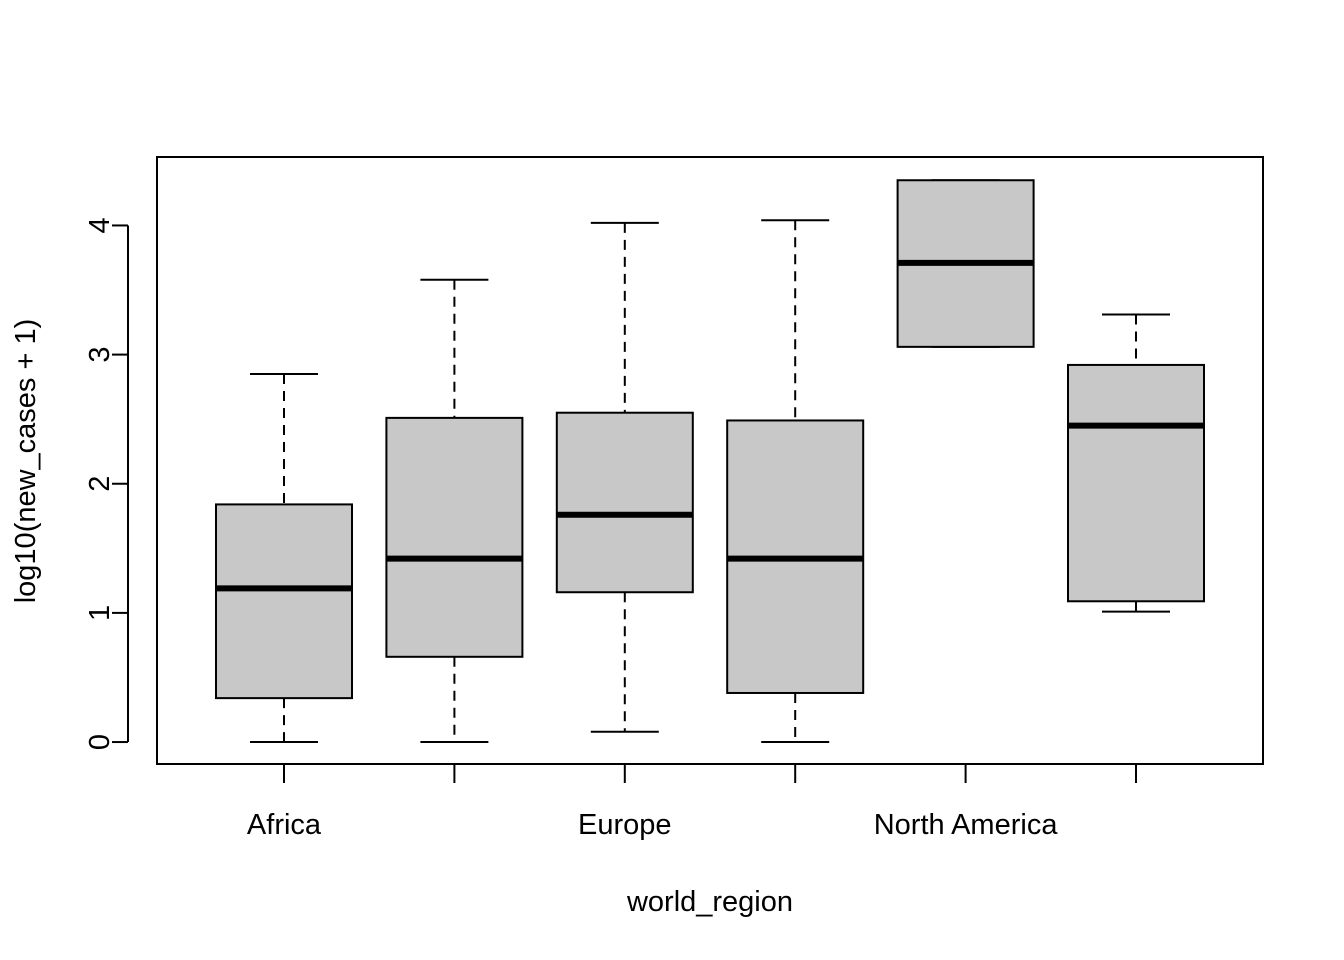 This screenshot has width=1344, height=960. I want to click on x-tick-label: Europe, so click(625, 825).